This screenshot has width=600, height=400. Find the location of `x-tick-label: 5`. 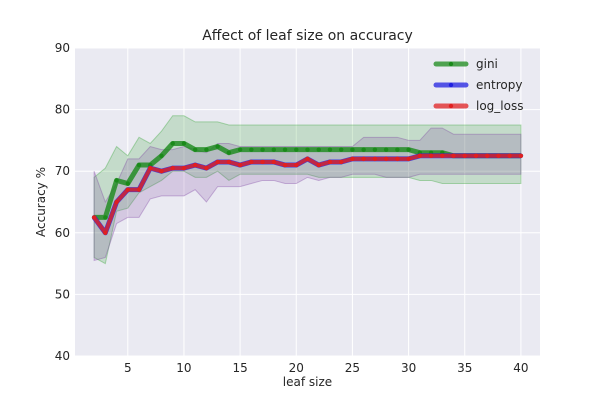

x-tick-label: 5 is located at coordinates (128, 368).